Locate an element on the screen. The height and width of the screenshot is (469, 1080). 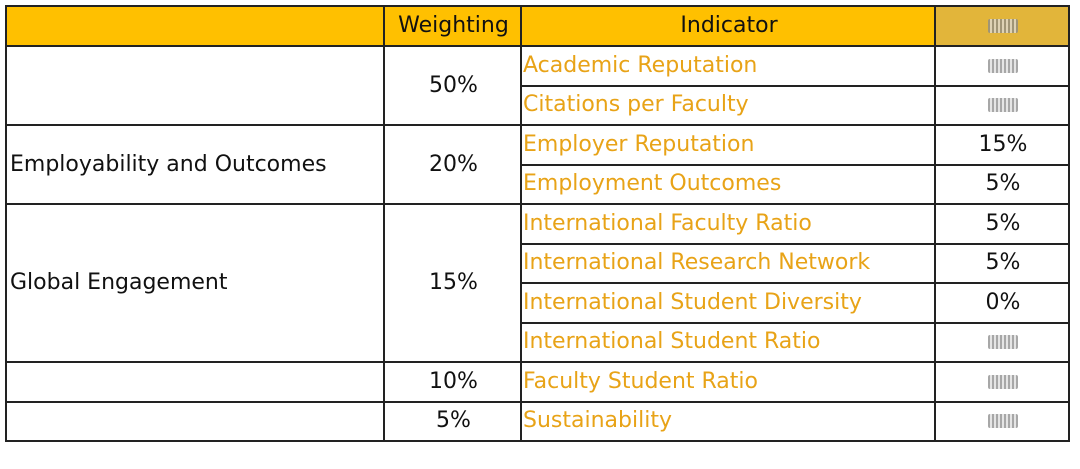
header-indicator-weight is located at coordinates (1002, 26).